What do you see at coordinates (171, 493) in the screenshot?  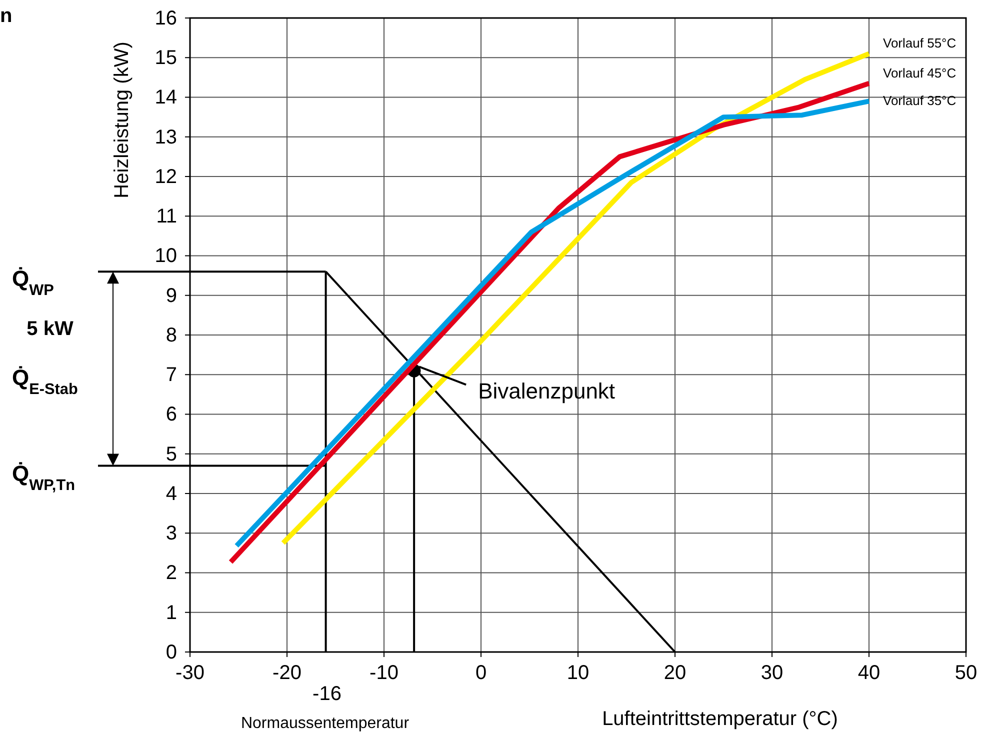 I see `y-tick-label: 4` at bounding box center [171, 493].